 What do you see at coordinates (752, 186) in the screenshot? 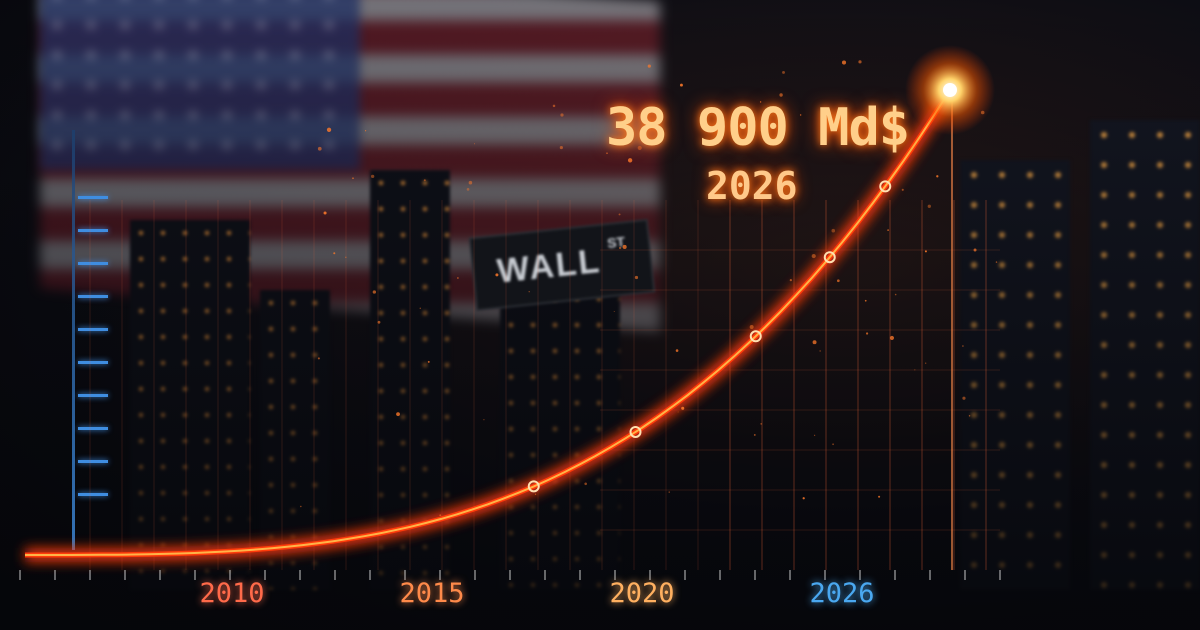
I see `annotation-year: 2026` at bounding box center [752, 186].